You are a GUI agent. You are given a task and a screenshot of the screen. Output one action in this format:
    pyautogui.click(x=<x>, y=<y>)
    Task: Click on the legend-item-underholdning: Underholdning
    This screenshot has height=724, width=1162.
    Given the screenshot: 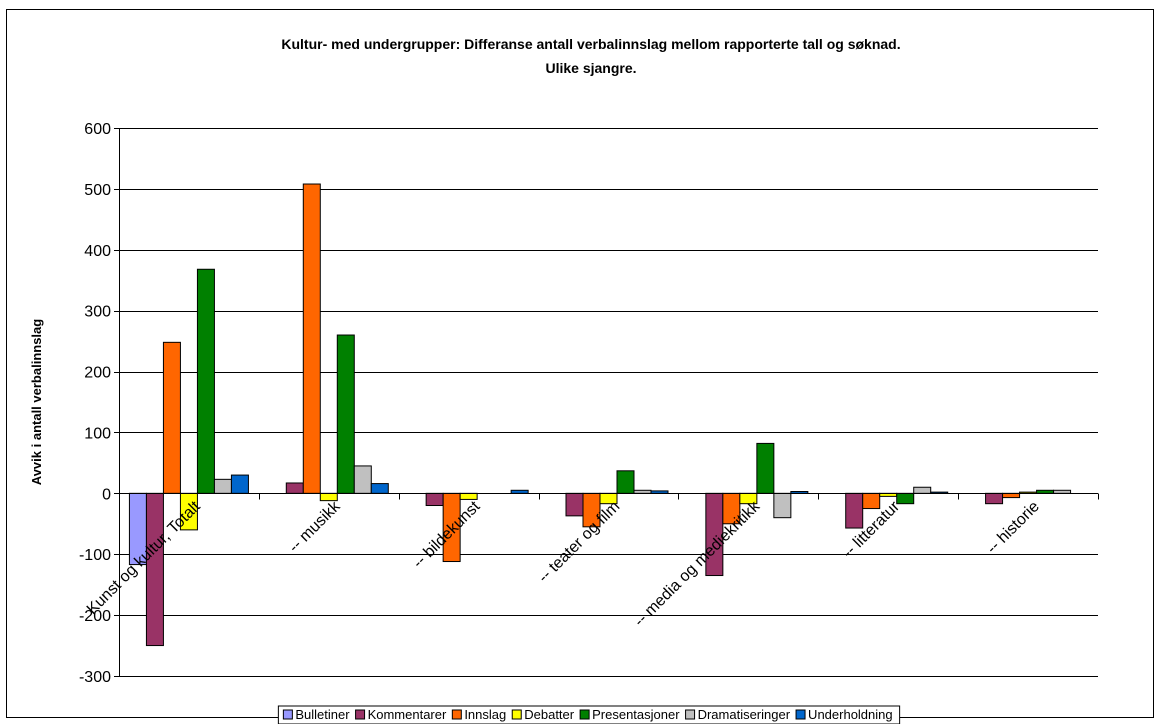 What is the action you would take?
    pyautogui.click(x=844, y=714)
    